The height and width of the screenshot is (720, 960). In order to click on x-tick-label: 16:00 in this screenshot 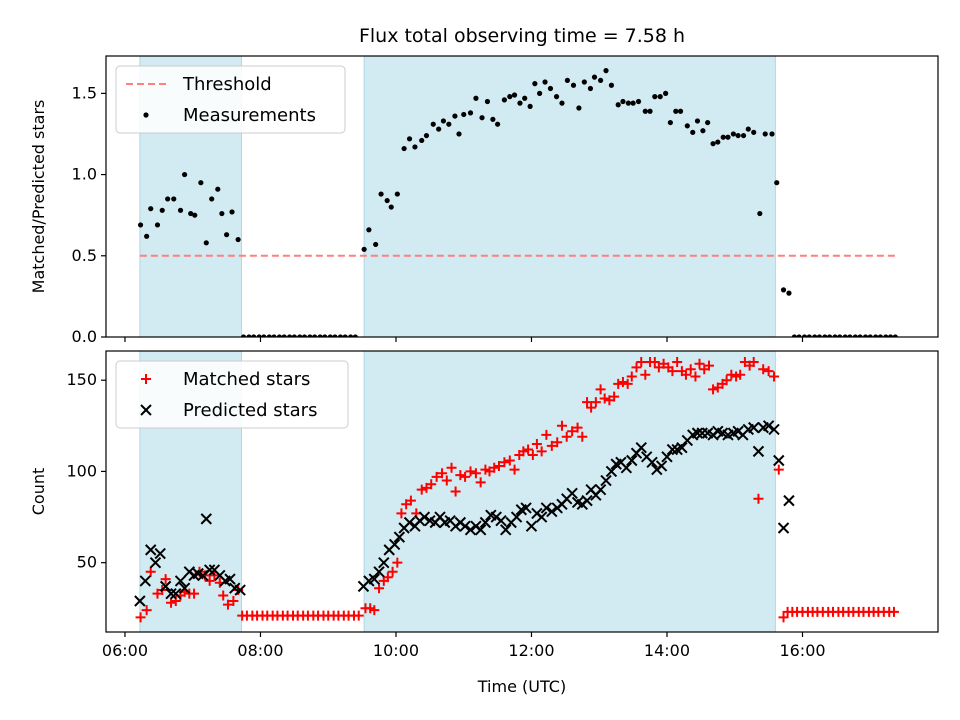, I will do `click(802, 650)`.